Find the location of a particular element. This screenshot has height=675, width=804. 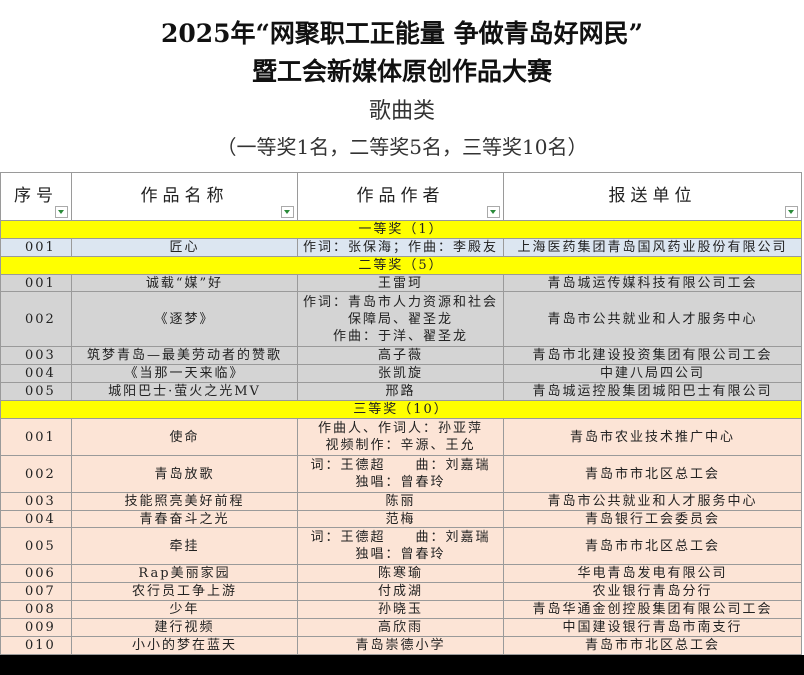

title: 2025年“网聚职工正能量 争做青岛好网民” is located at coordinates (402, 33).